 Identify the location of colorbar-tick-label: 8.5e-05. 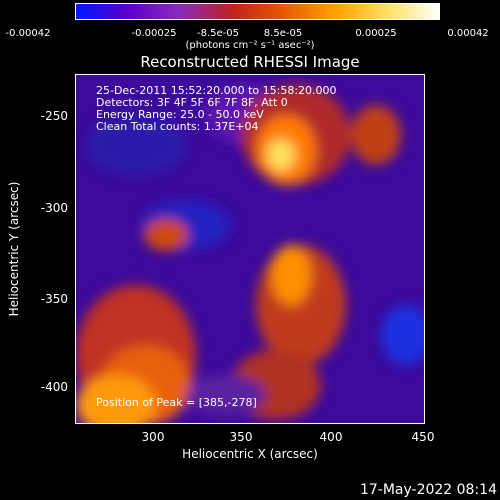
(283, 33).